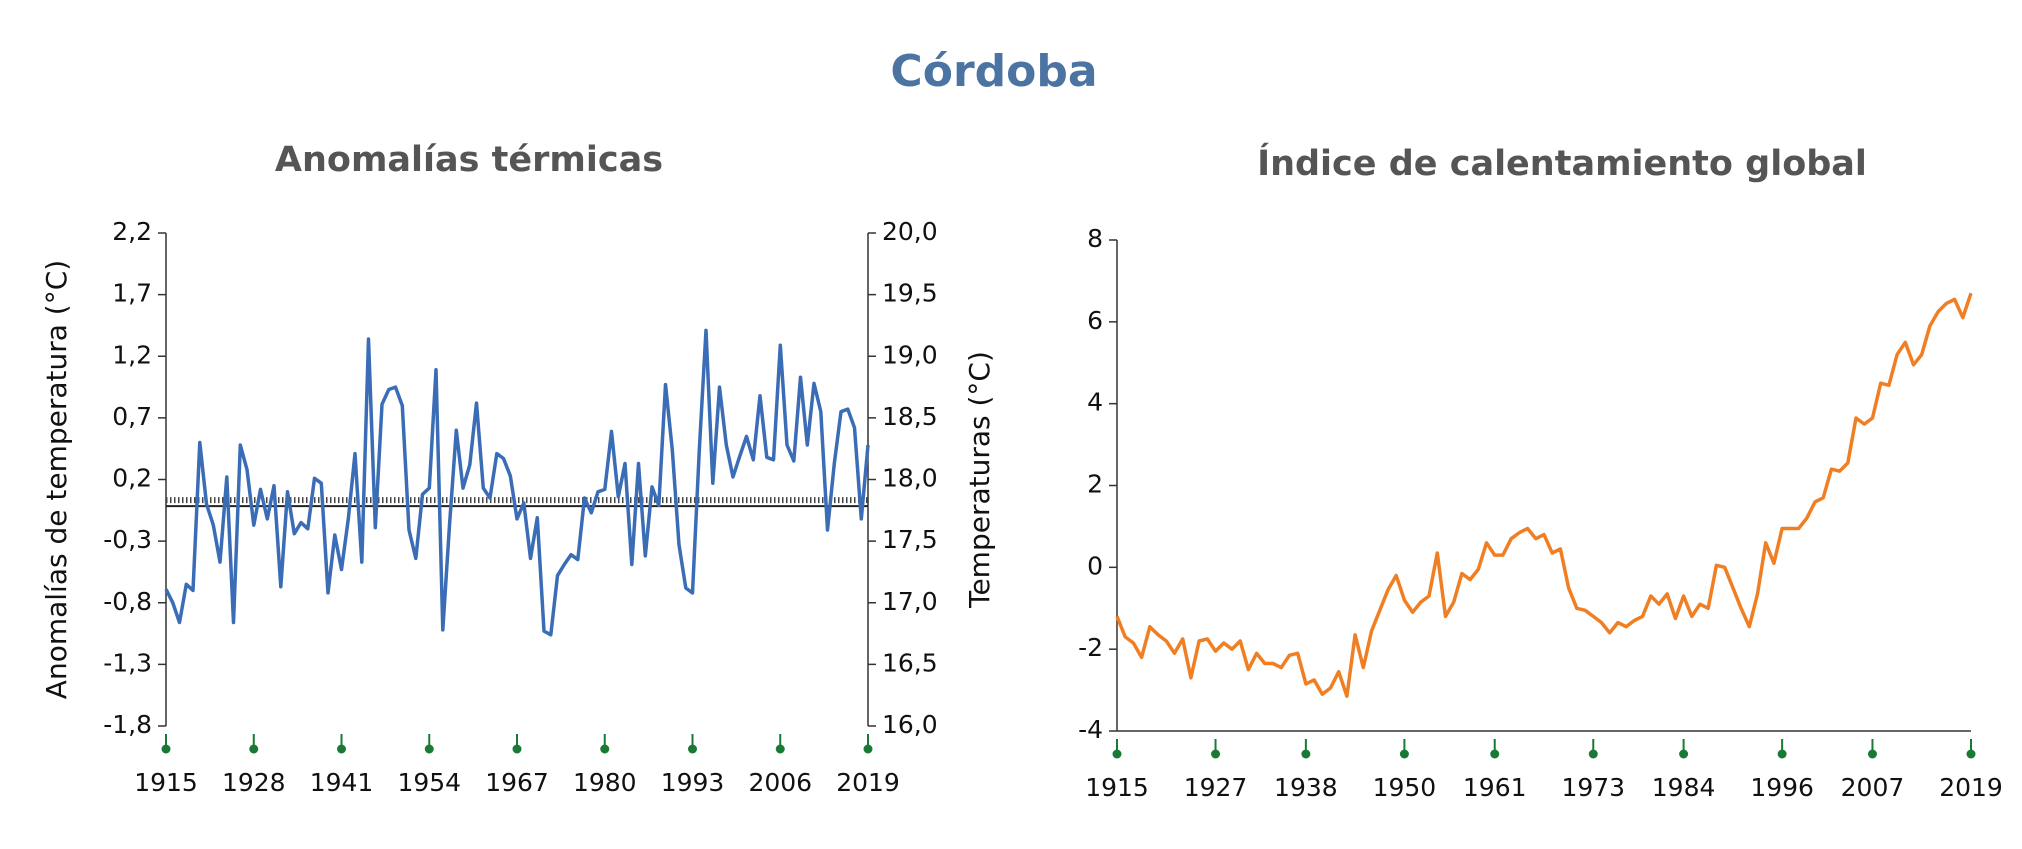 The height and width of the screenshot is (849, 2022). What do you see at coordinates (1095, 238) in the screenshot?
I see `y-tick-label: 8` at bounding box center [1095, 238].